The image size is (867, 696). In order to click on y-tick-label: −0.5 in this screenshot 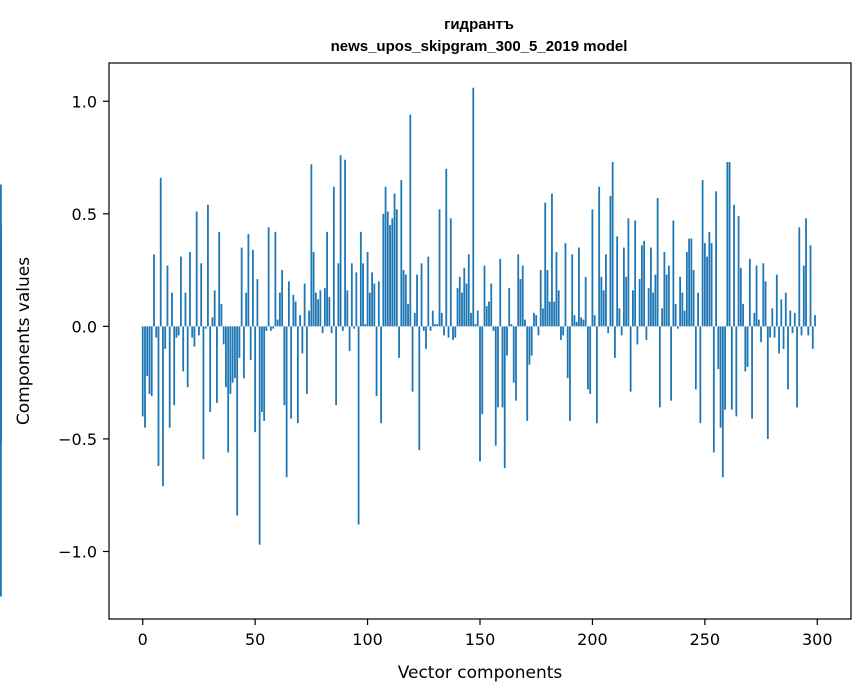, I will do `click(77, 439)`.